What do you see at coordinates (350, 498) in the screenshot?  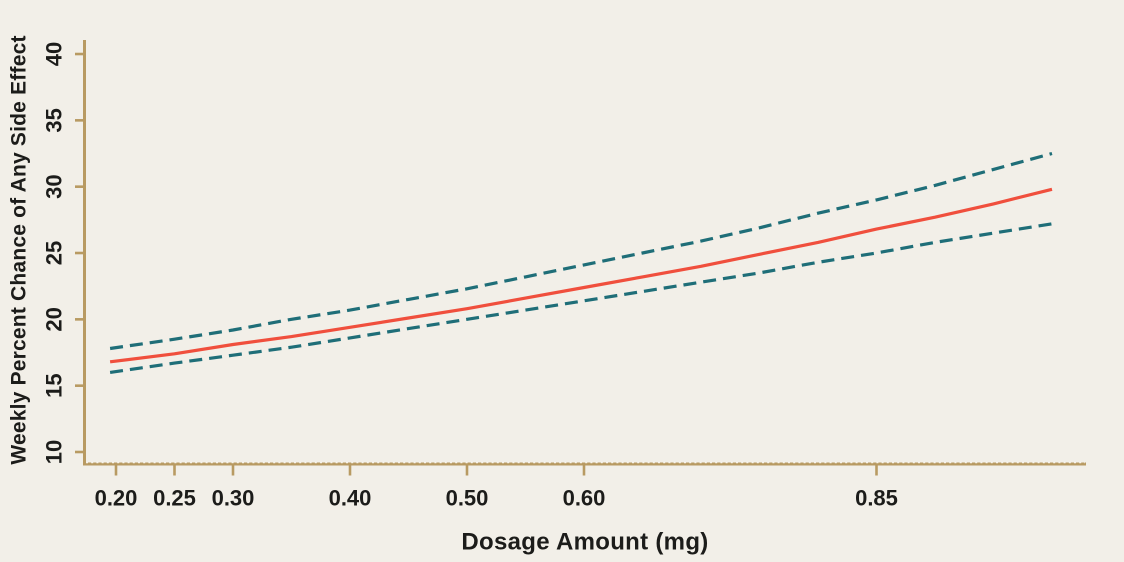 I see `x-tick-label: 0.40` at bounding box center [350, 498].